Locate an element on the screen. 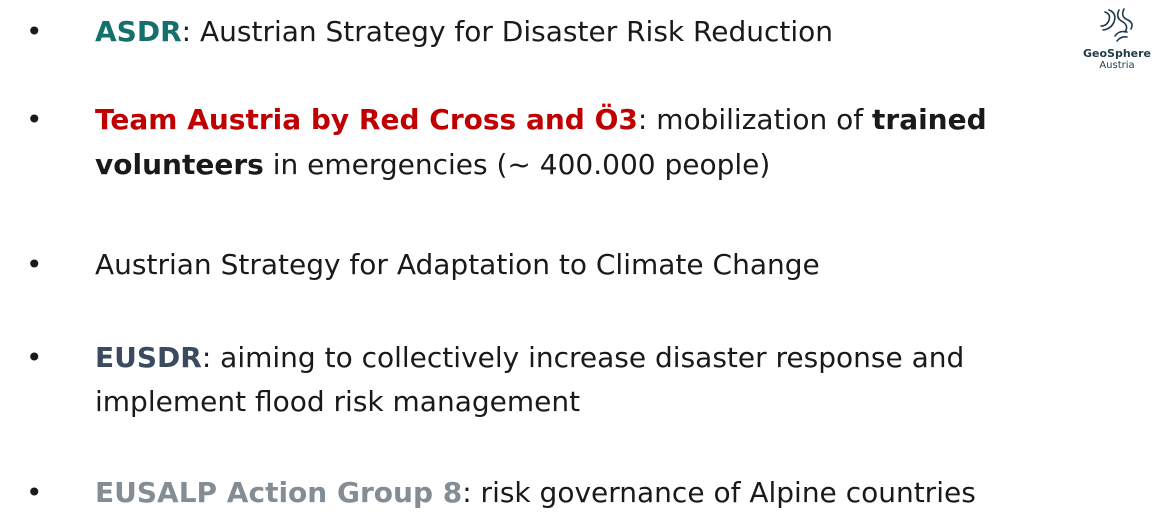  logo: GeoSphere Austria is located at coordinates (1117, 38).